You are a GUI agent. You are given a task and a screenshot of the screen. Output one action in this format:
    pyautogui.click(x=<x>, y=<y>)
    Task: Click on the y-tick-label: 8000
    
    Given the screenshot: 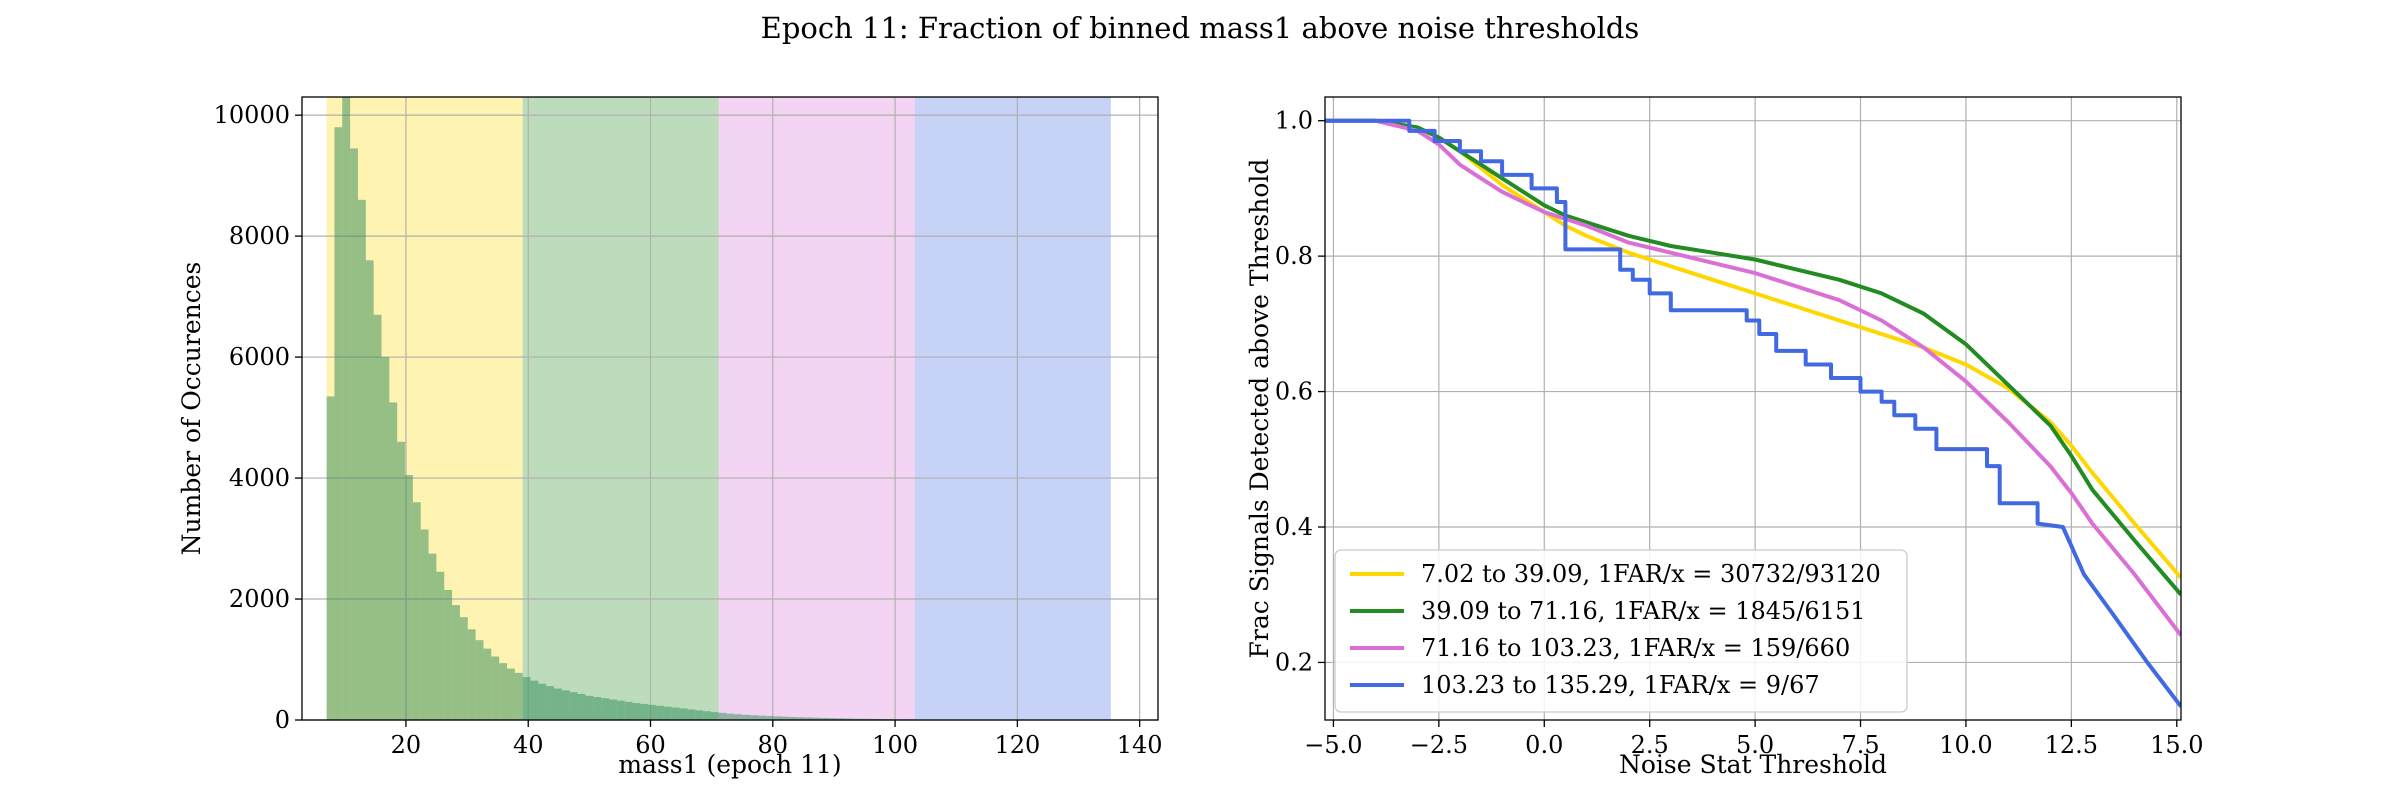 What is the action you would take?
    pyautogui.click(x=259, y=236)
    